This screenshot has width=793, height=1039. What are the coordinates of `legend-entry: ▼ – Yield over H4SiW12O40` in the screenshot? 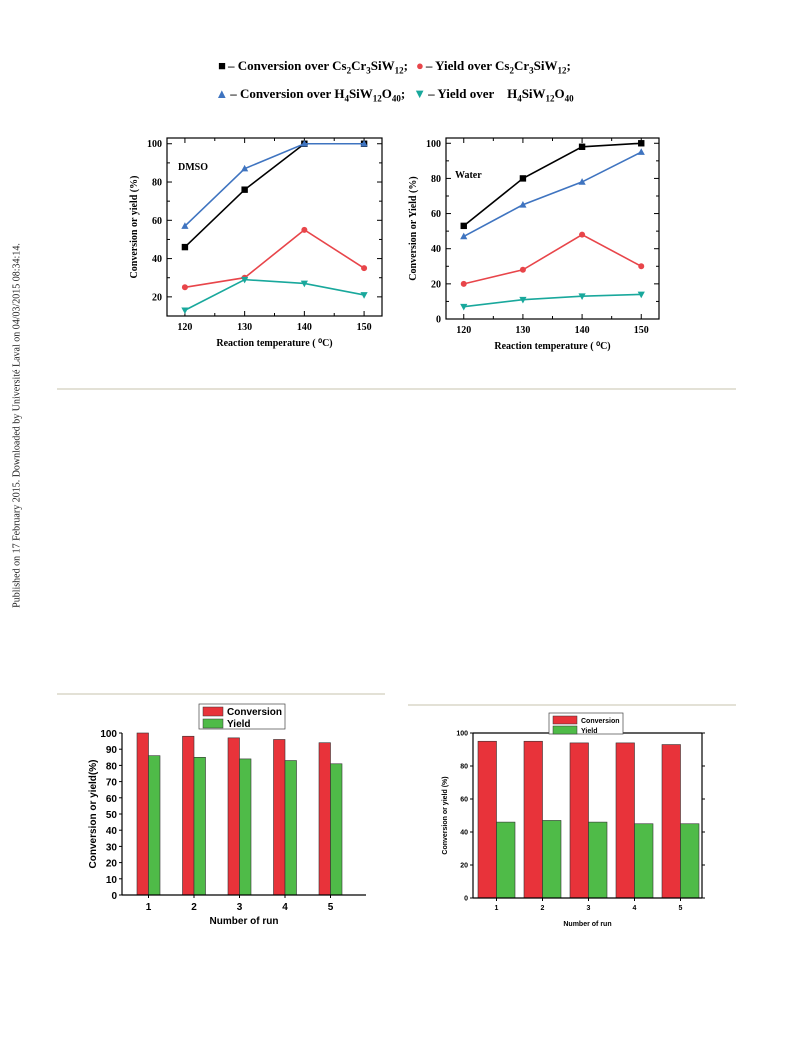 It's located at (492, 95).